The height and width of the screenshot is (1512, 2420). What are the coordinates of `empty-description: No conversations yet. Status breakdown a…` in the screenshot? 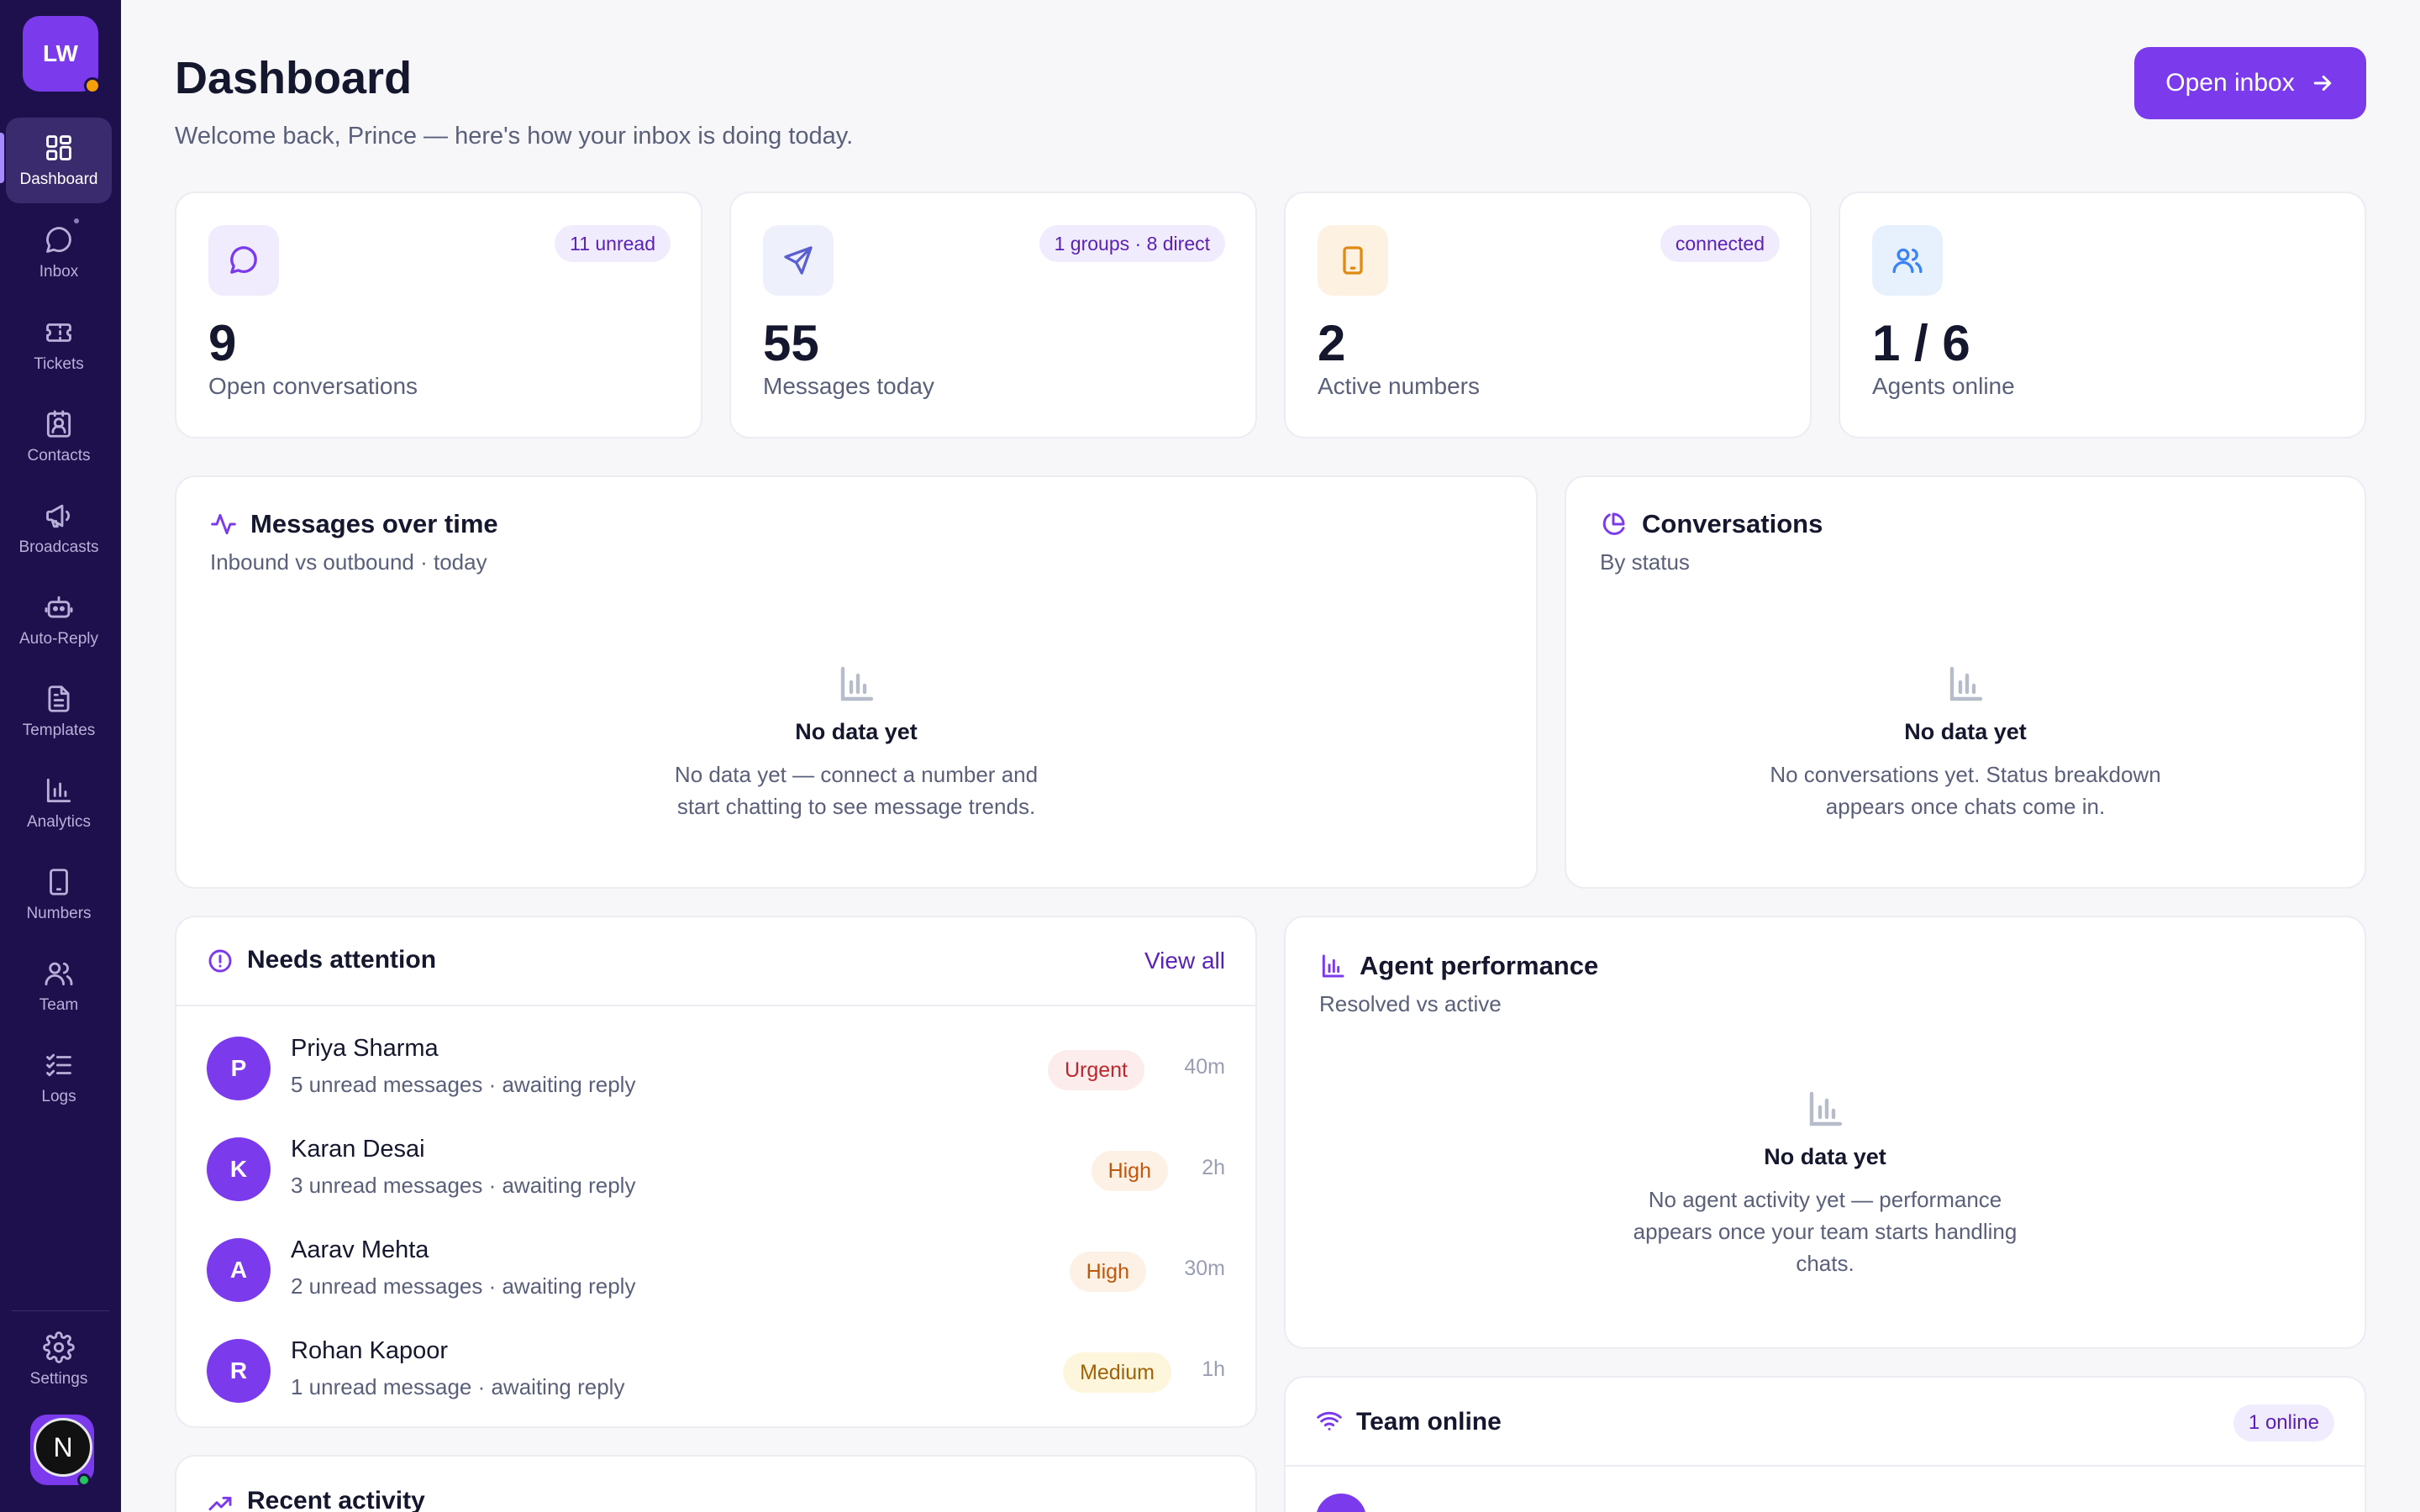 It's located at (1965, 790).